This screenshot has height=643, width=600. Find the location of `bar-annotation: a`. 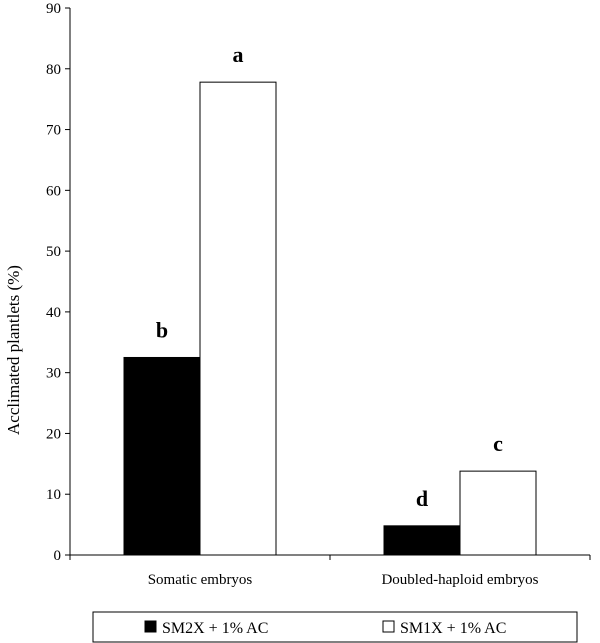

bar-annotation: a is located at coordinates (238, 54).